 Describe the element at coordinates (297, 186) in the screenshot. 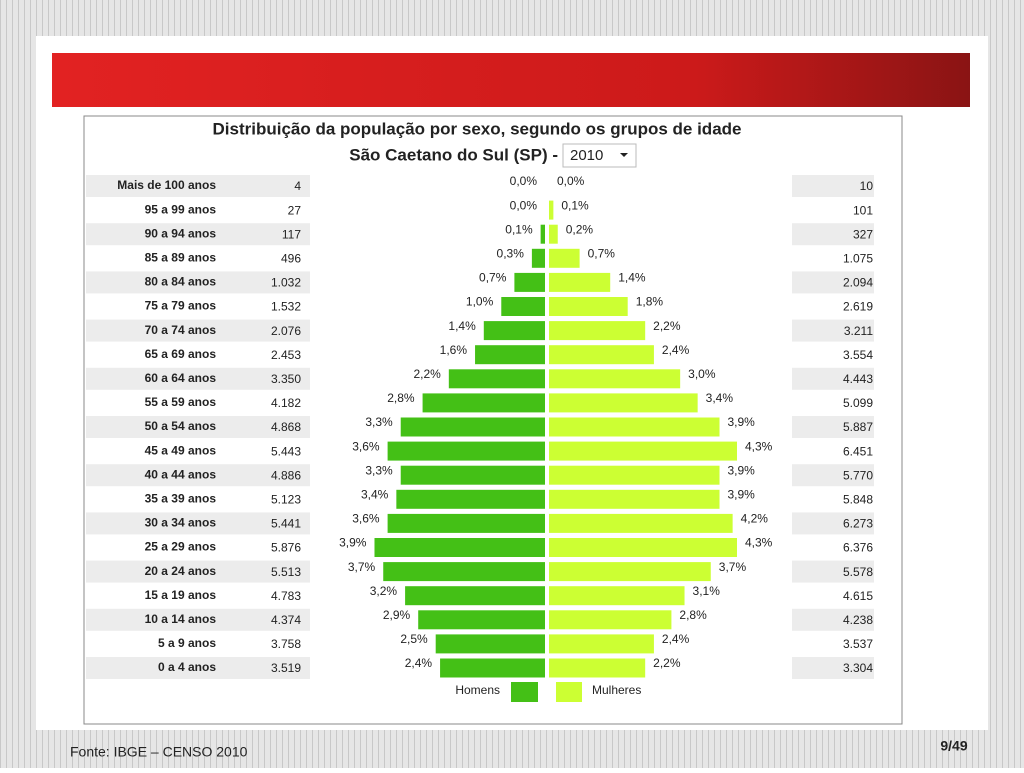

I see `count-label: 4` at that location.